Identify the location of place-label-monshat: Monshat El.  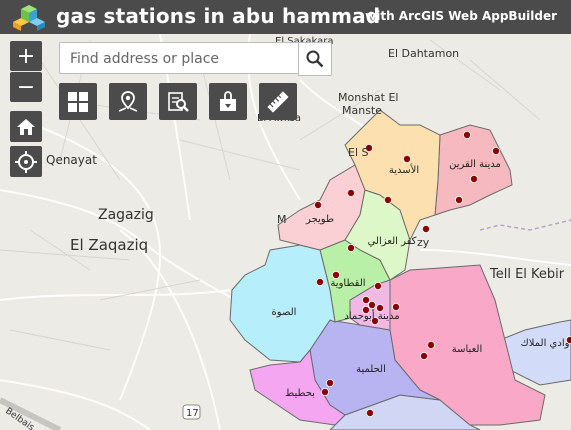
(368, 97).